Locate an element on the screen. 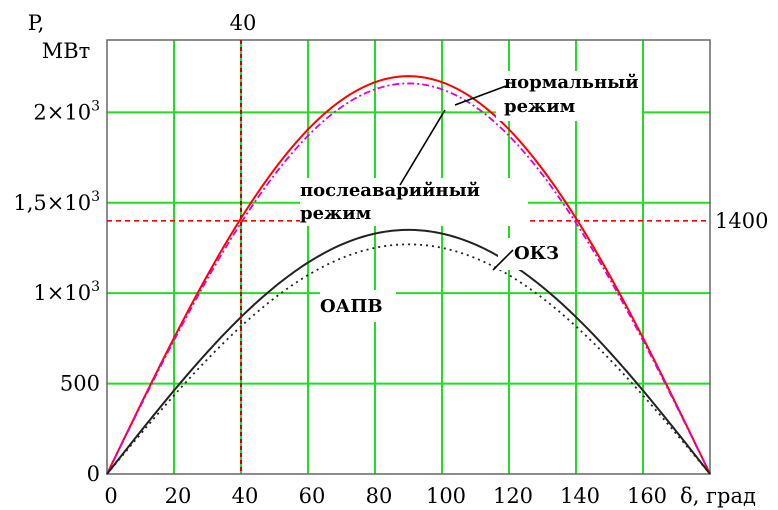 The height and width of the screenshot is (510, 778). y-tick-label: 500 is located at coordinates (80, 384).